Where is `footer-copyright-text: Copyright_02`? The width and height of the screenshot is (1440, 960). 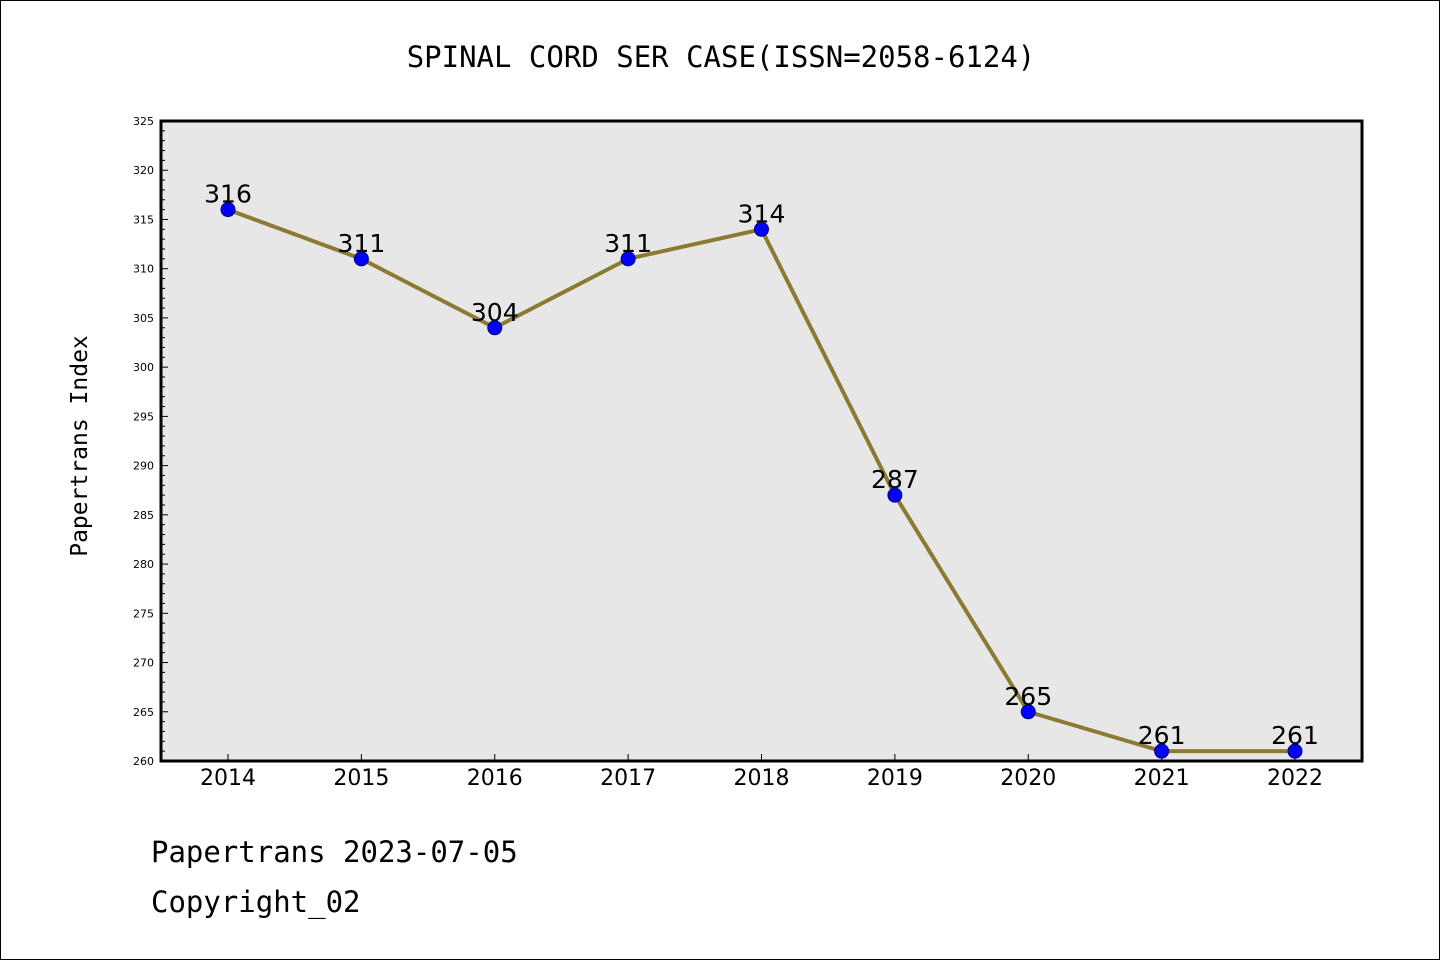 footer-copyright-text: Copyright_02 is located at coordinates (256, 902).